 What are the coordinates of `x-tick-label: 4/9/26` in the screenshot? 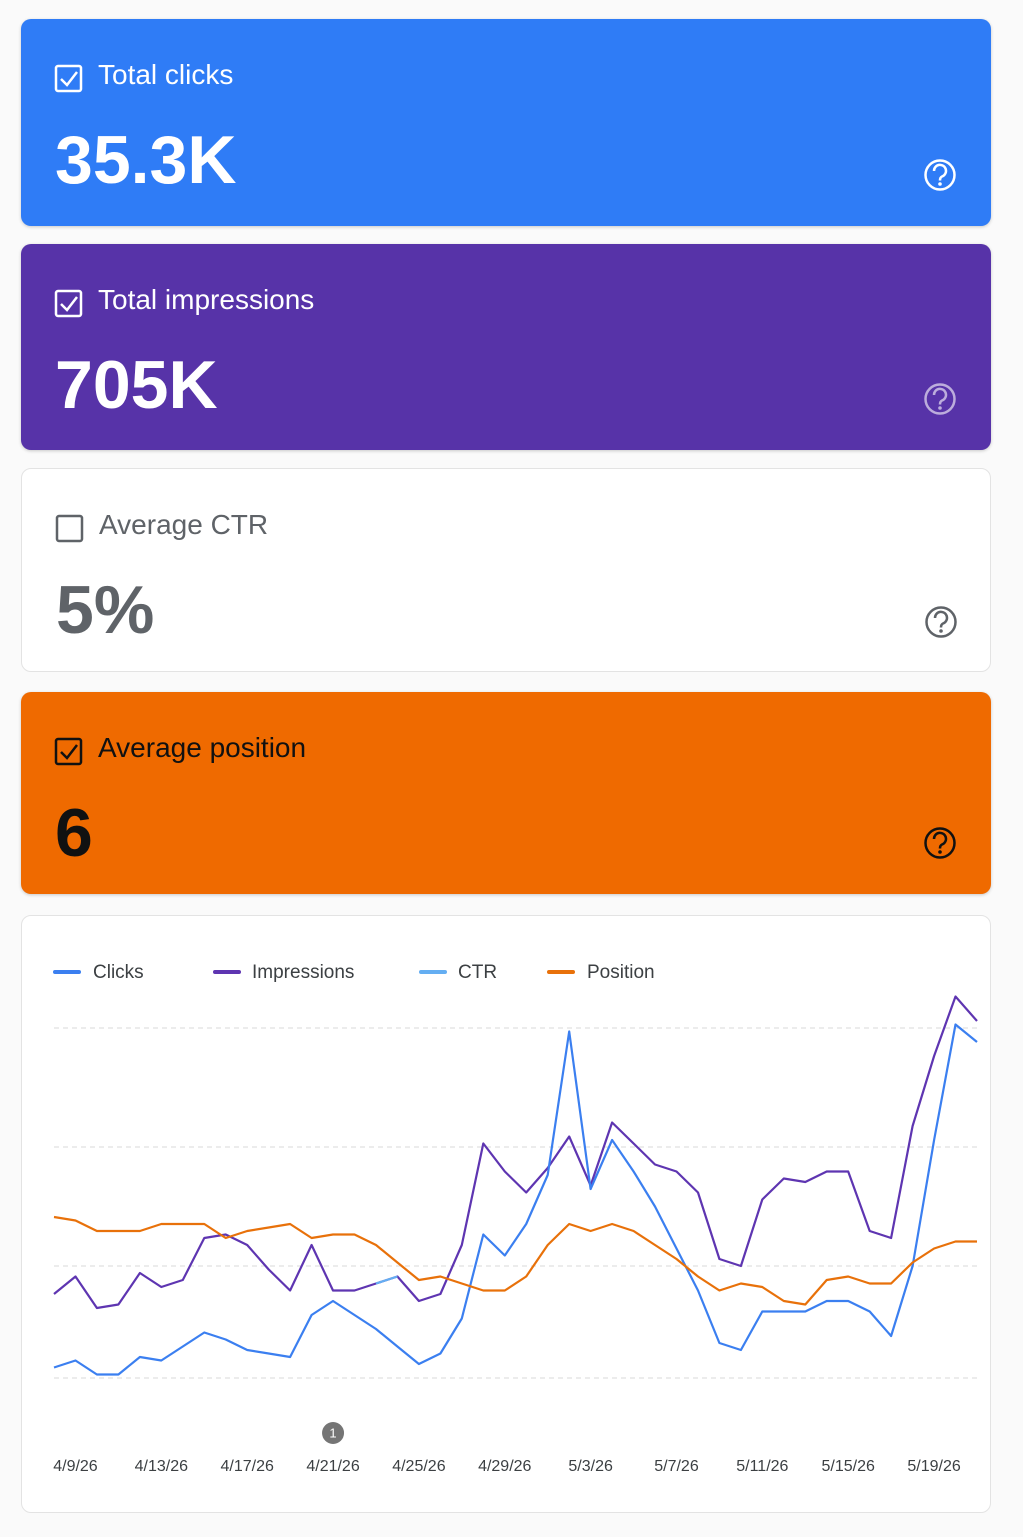 It's located at (75, 1466).